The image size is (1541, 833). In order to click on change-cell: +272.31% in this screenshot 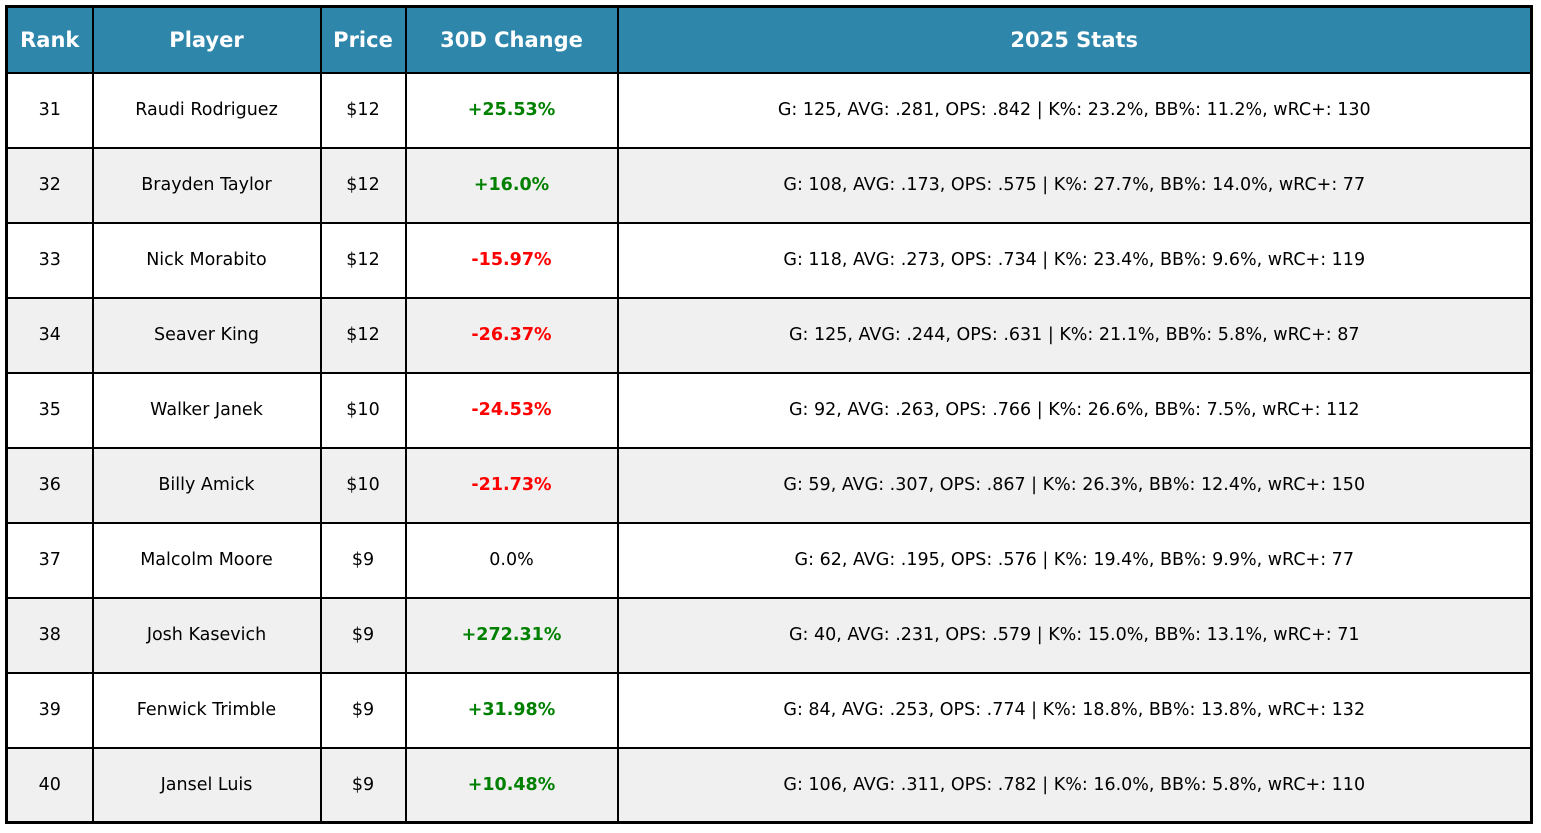, I will do `click(511, 635)`.